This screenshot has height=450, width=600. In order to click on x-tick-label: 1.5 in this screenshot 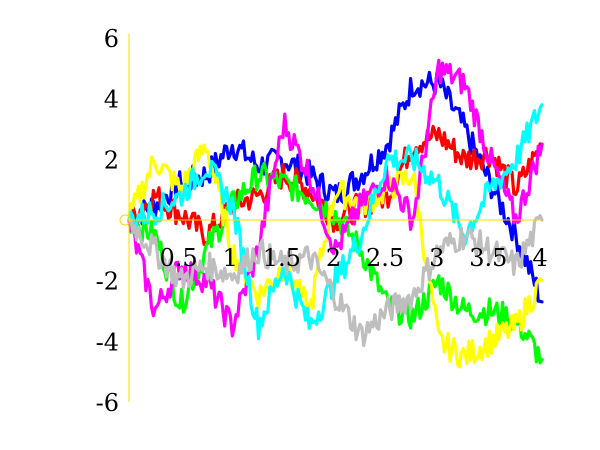, I will do `click(282, 258)`.